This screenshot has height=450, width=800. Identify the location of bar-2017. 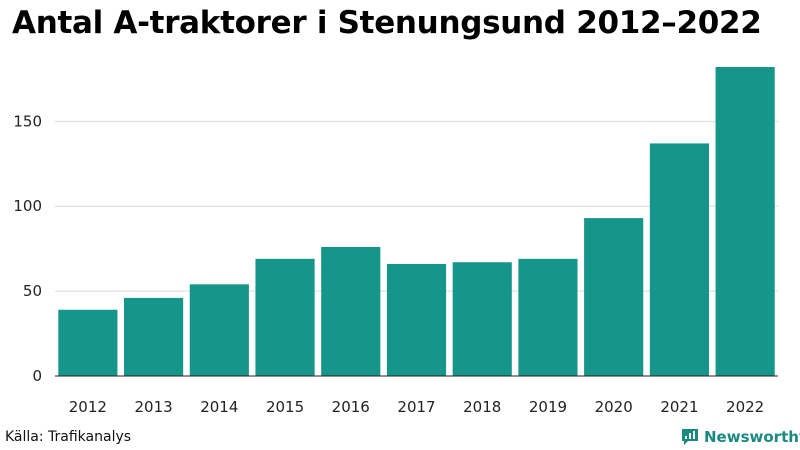
(416, 319).